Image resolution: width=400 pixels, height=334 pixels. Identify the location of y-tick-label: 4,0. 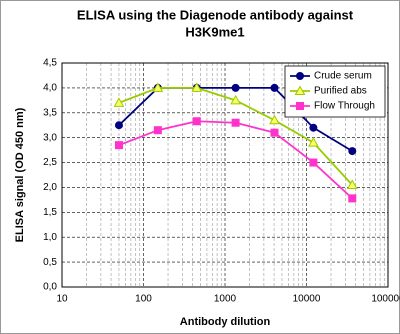
(50, 88).